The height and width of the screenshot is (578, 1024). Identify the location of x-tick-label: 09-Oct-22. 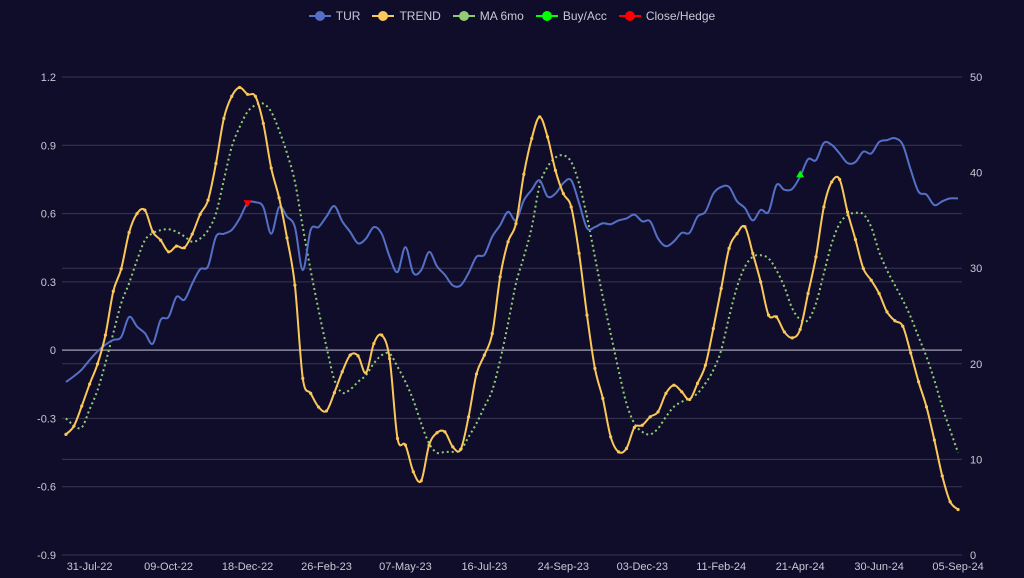
(168, 567).